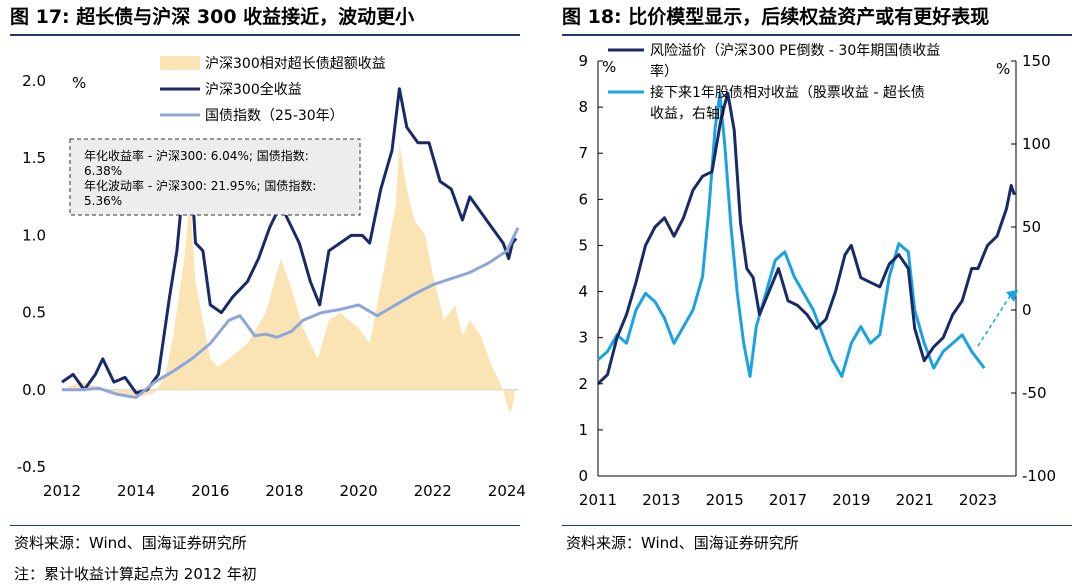 This screenshot has width=1080, height=587. Describe the element at coordinates (978, 500) in the screenshot. I see `right-x-tick-label: 2023` at that location.